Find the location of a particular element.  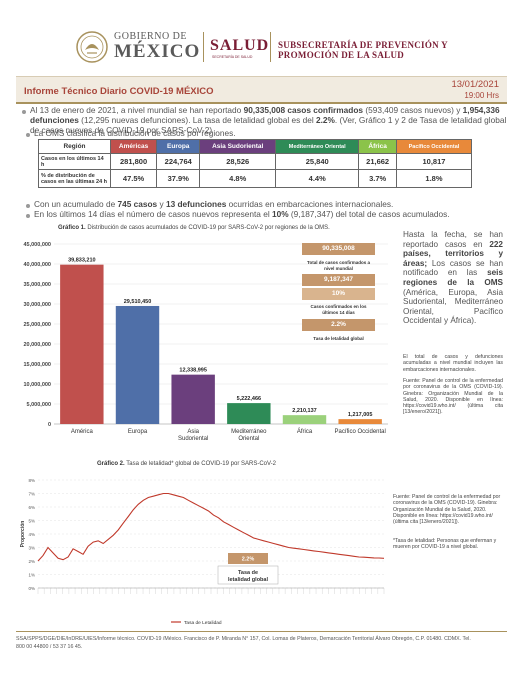

y-axis-label: Proporción is located at coordinates (23, 534).